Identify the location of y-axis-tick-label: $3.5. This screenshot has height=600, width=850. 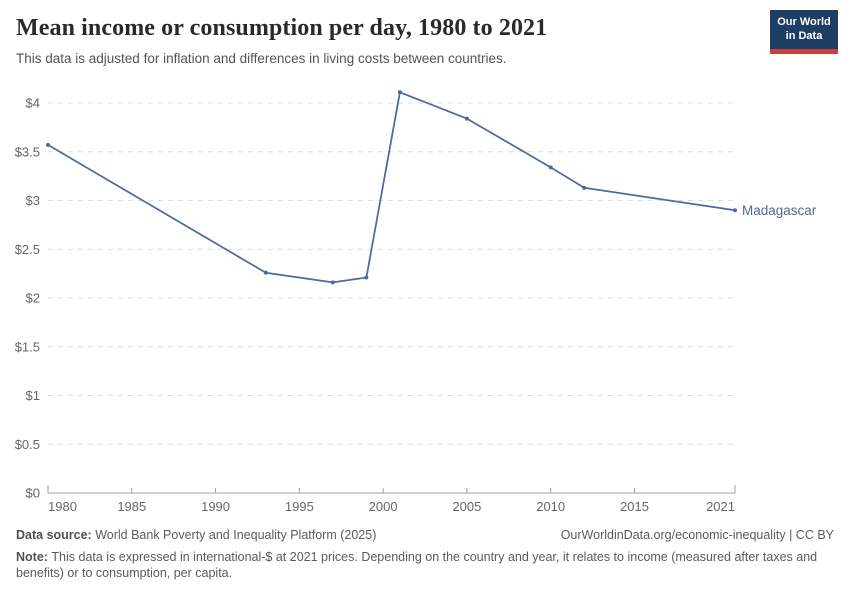
(27, 151).